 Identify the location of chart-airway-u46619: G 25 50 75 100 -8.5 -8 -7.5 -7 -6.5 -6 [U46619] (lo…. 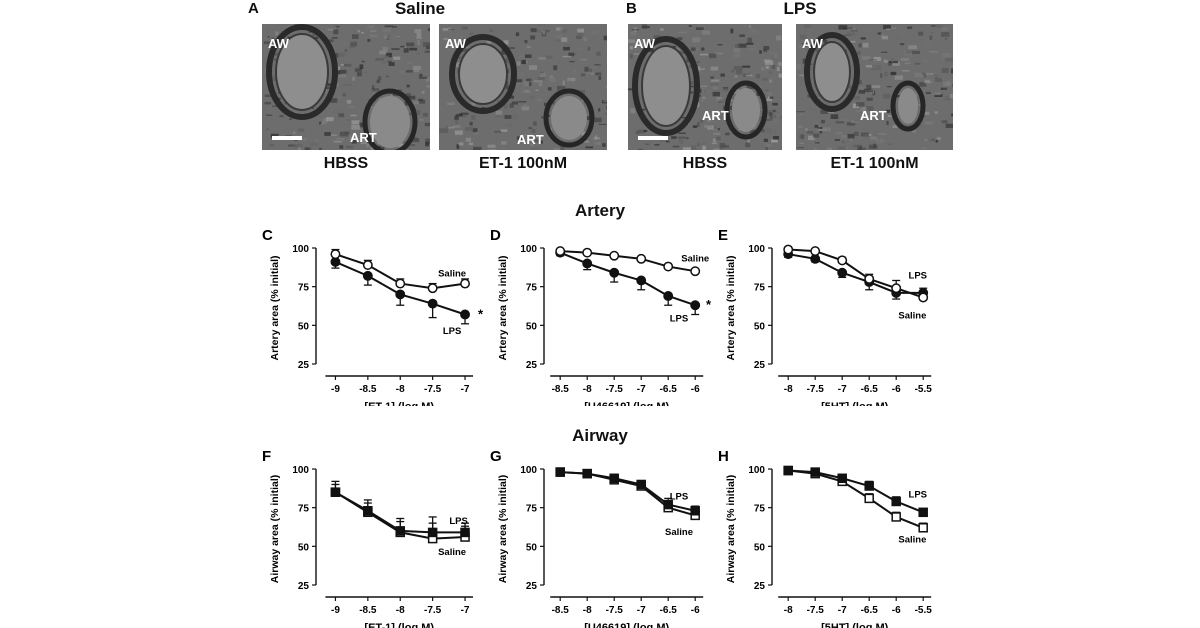
(597, 538).